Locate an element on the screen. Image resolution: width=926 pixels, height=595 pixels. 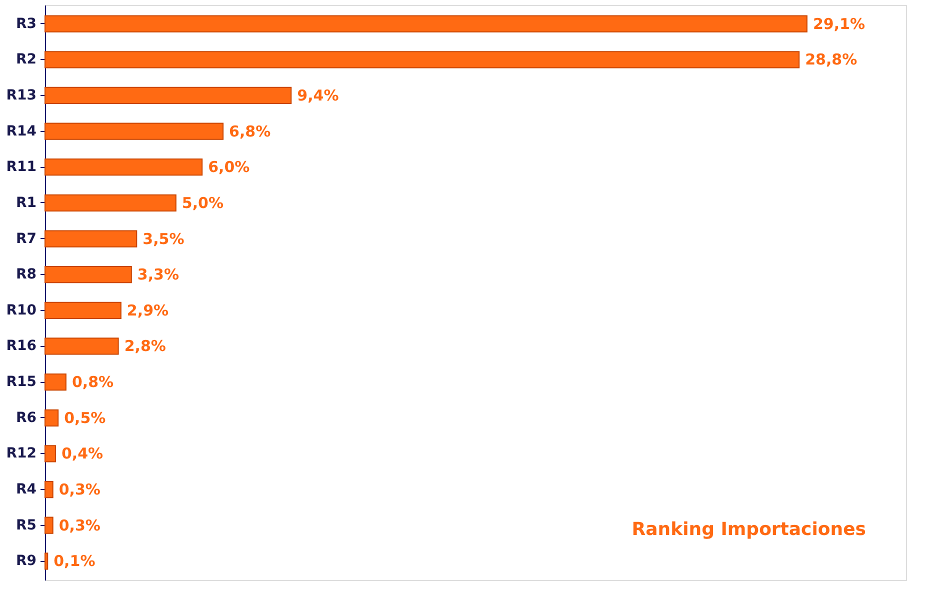
y-tick-label: R4 is located at coordinates (26, 490).